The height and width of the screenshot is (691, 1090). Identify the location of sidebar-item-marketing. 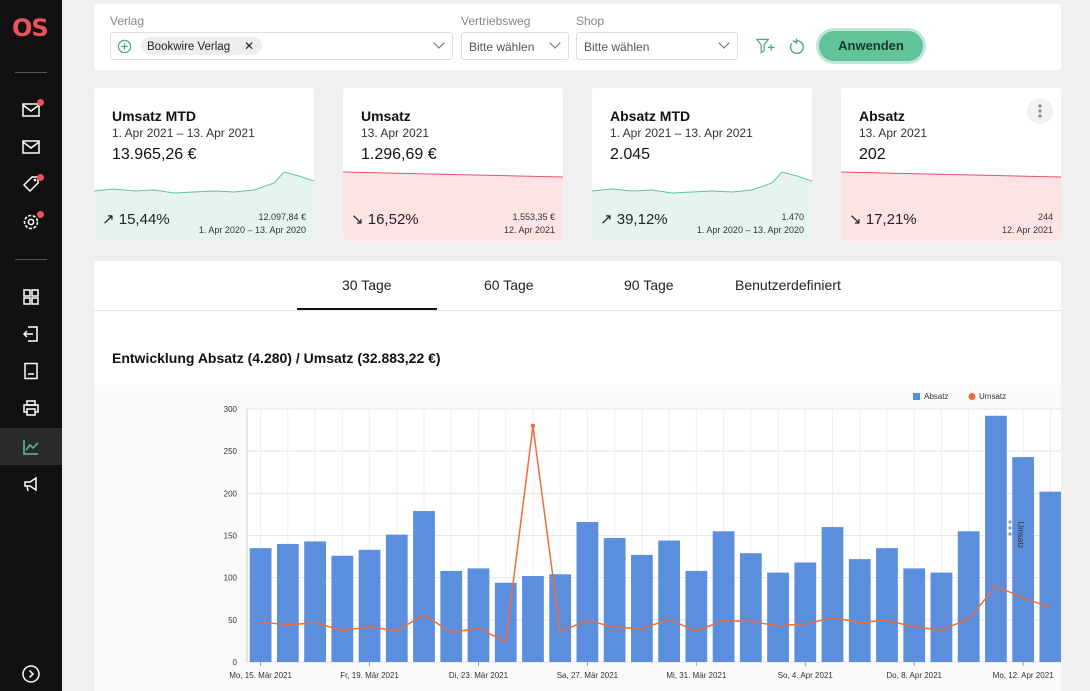
(31, 483).